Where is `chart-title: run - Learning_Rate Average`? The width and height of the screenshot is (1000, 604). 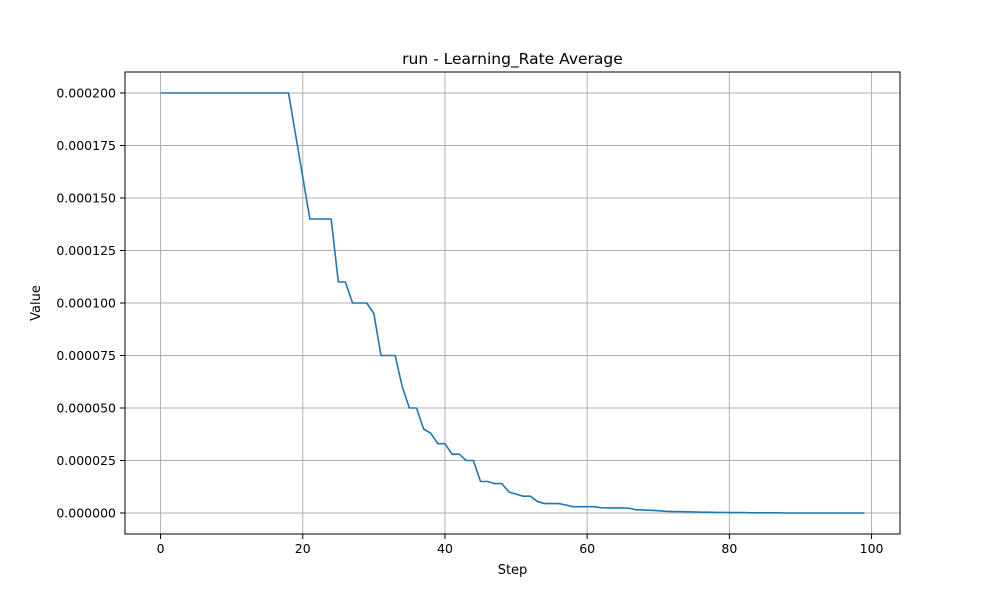
chart-title: run - Learning_Rate Average is located at coordinates (512, 59).